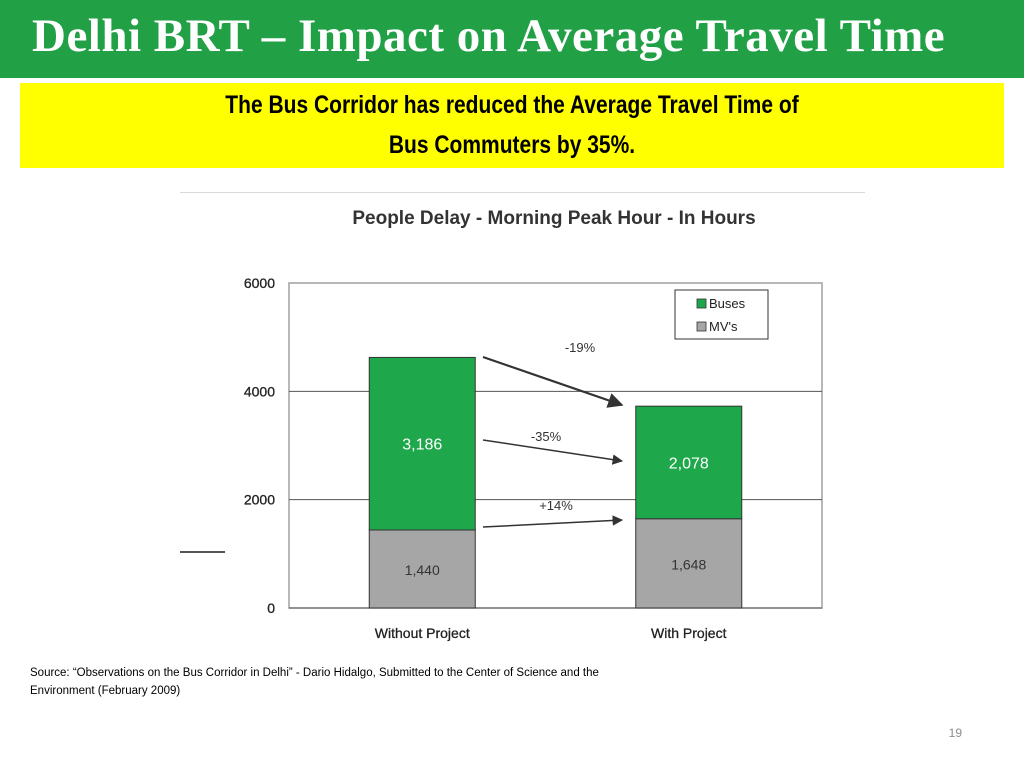 This screenshot has height=768, width=1024. What do you see at coordinates (546, 436) in the screenshot?
I see `change-annotation: -35%` at bounding box center [546, 436].